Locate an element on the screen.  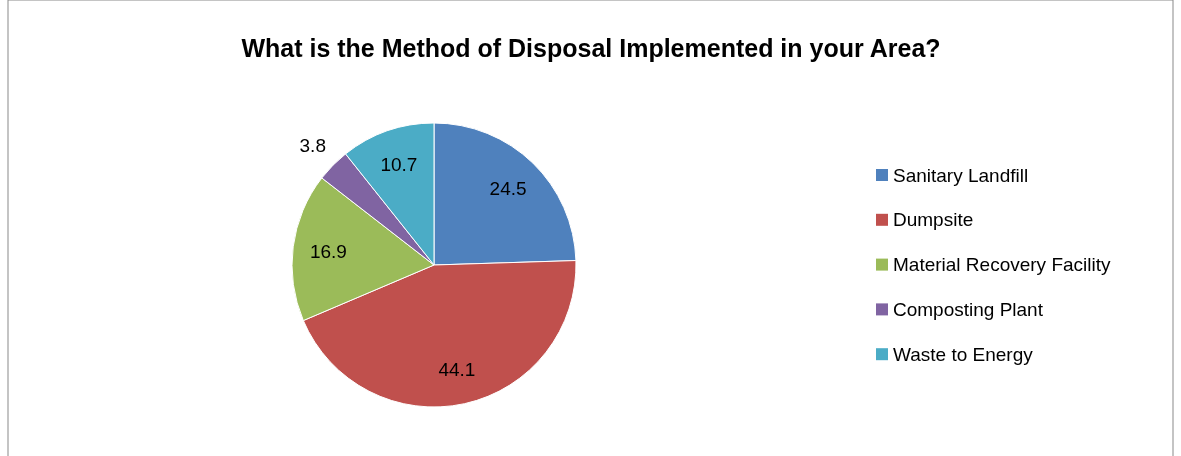
legend-label: Sanitary Landfill is located at coordinates (961, 175).